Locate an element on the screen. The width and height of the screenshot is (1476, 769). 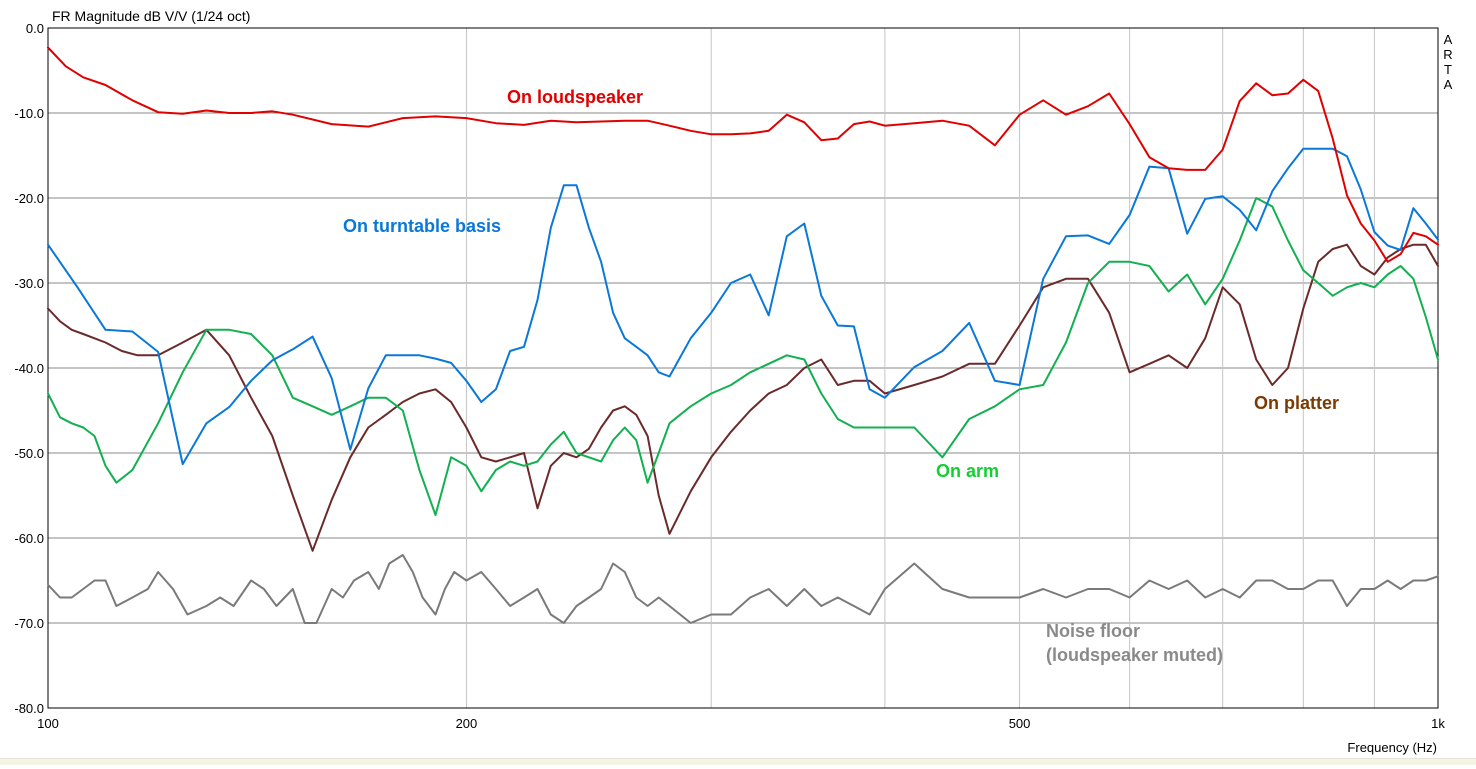
y-tick-label: -10.0 is located at coordinates (29, 113).